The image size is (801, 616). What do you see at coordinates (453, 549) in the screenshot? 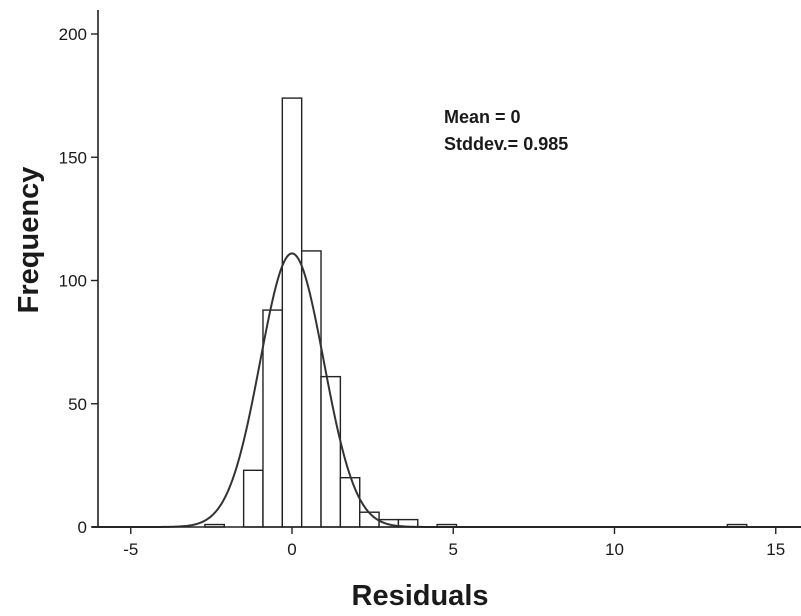
I see `x-tick-label: 5` at bounding box center [453, 549].